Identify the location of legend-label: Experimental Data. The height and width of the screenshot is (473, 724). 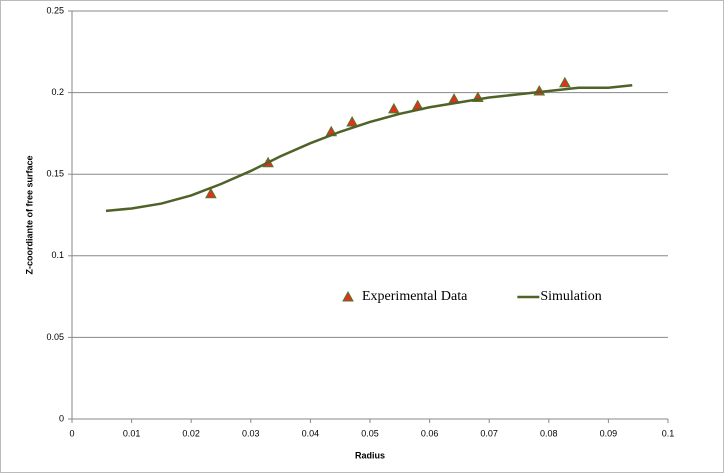
(415, 296).